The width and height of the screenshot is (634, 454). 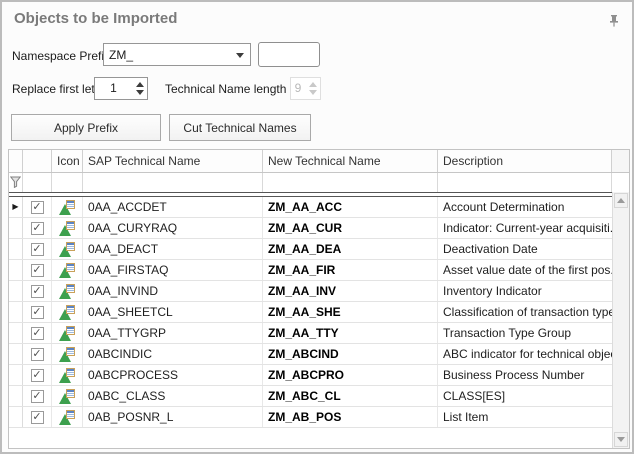 I want to click on table-row: ✓ 0AB_POSNR_L ZM_AB_POS List Item, so click(x=310, y=417).